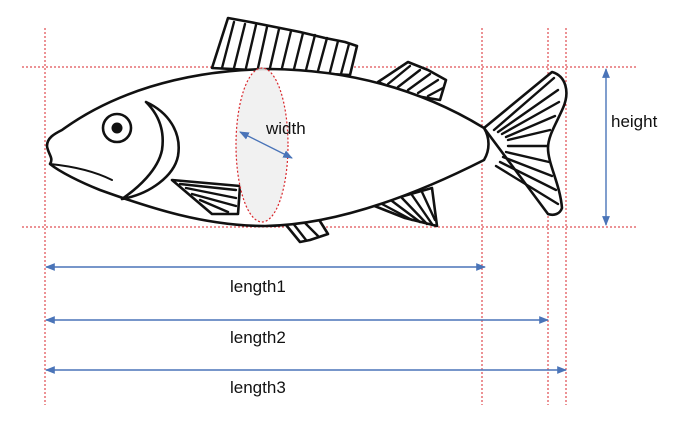 This screenshot has height=424, width=690. I want to click on dorsal-fin, so click(284, 46).